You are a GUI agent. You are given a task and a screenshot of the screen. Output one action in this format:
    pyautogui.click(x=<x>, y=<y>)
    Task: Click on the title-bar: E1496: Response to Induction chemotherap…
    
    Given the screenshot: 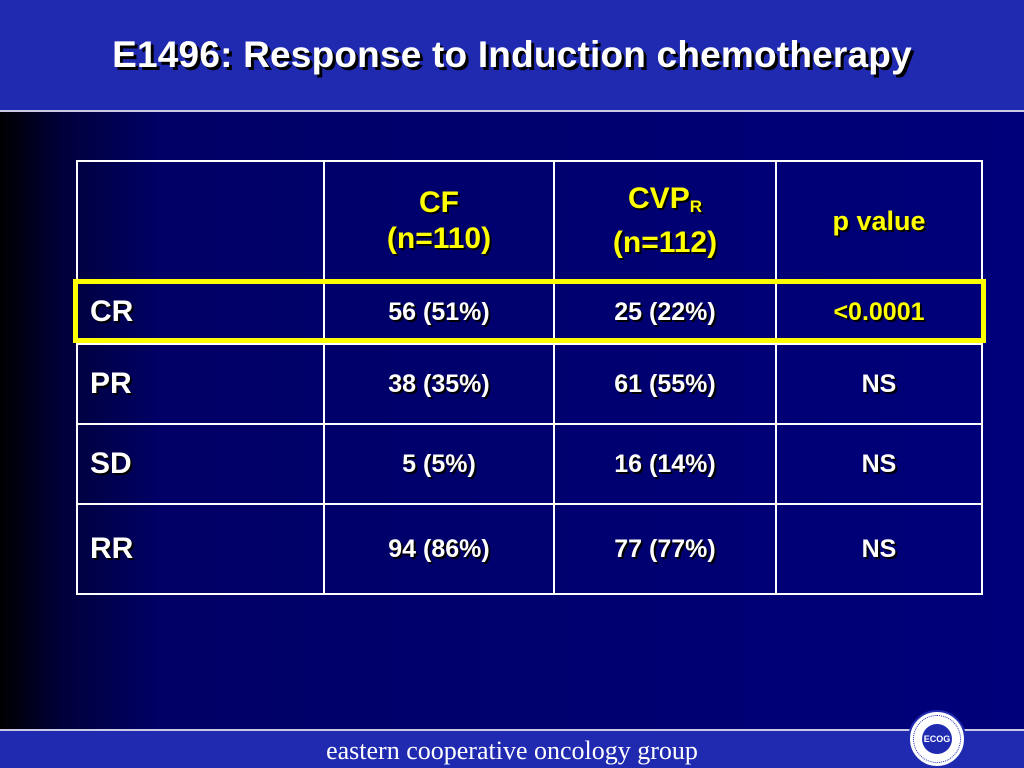 What is the action you would take?
    pyautogui.click(x=512, y=56)
    